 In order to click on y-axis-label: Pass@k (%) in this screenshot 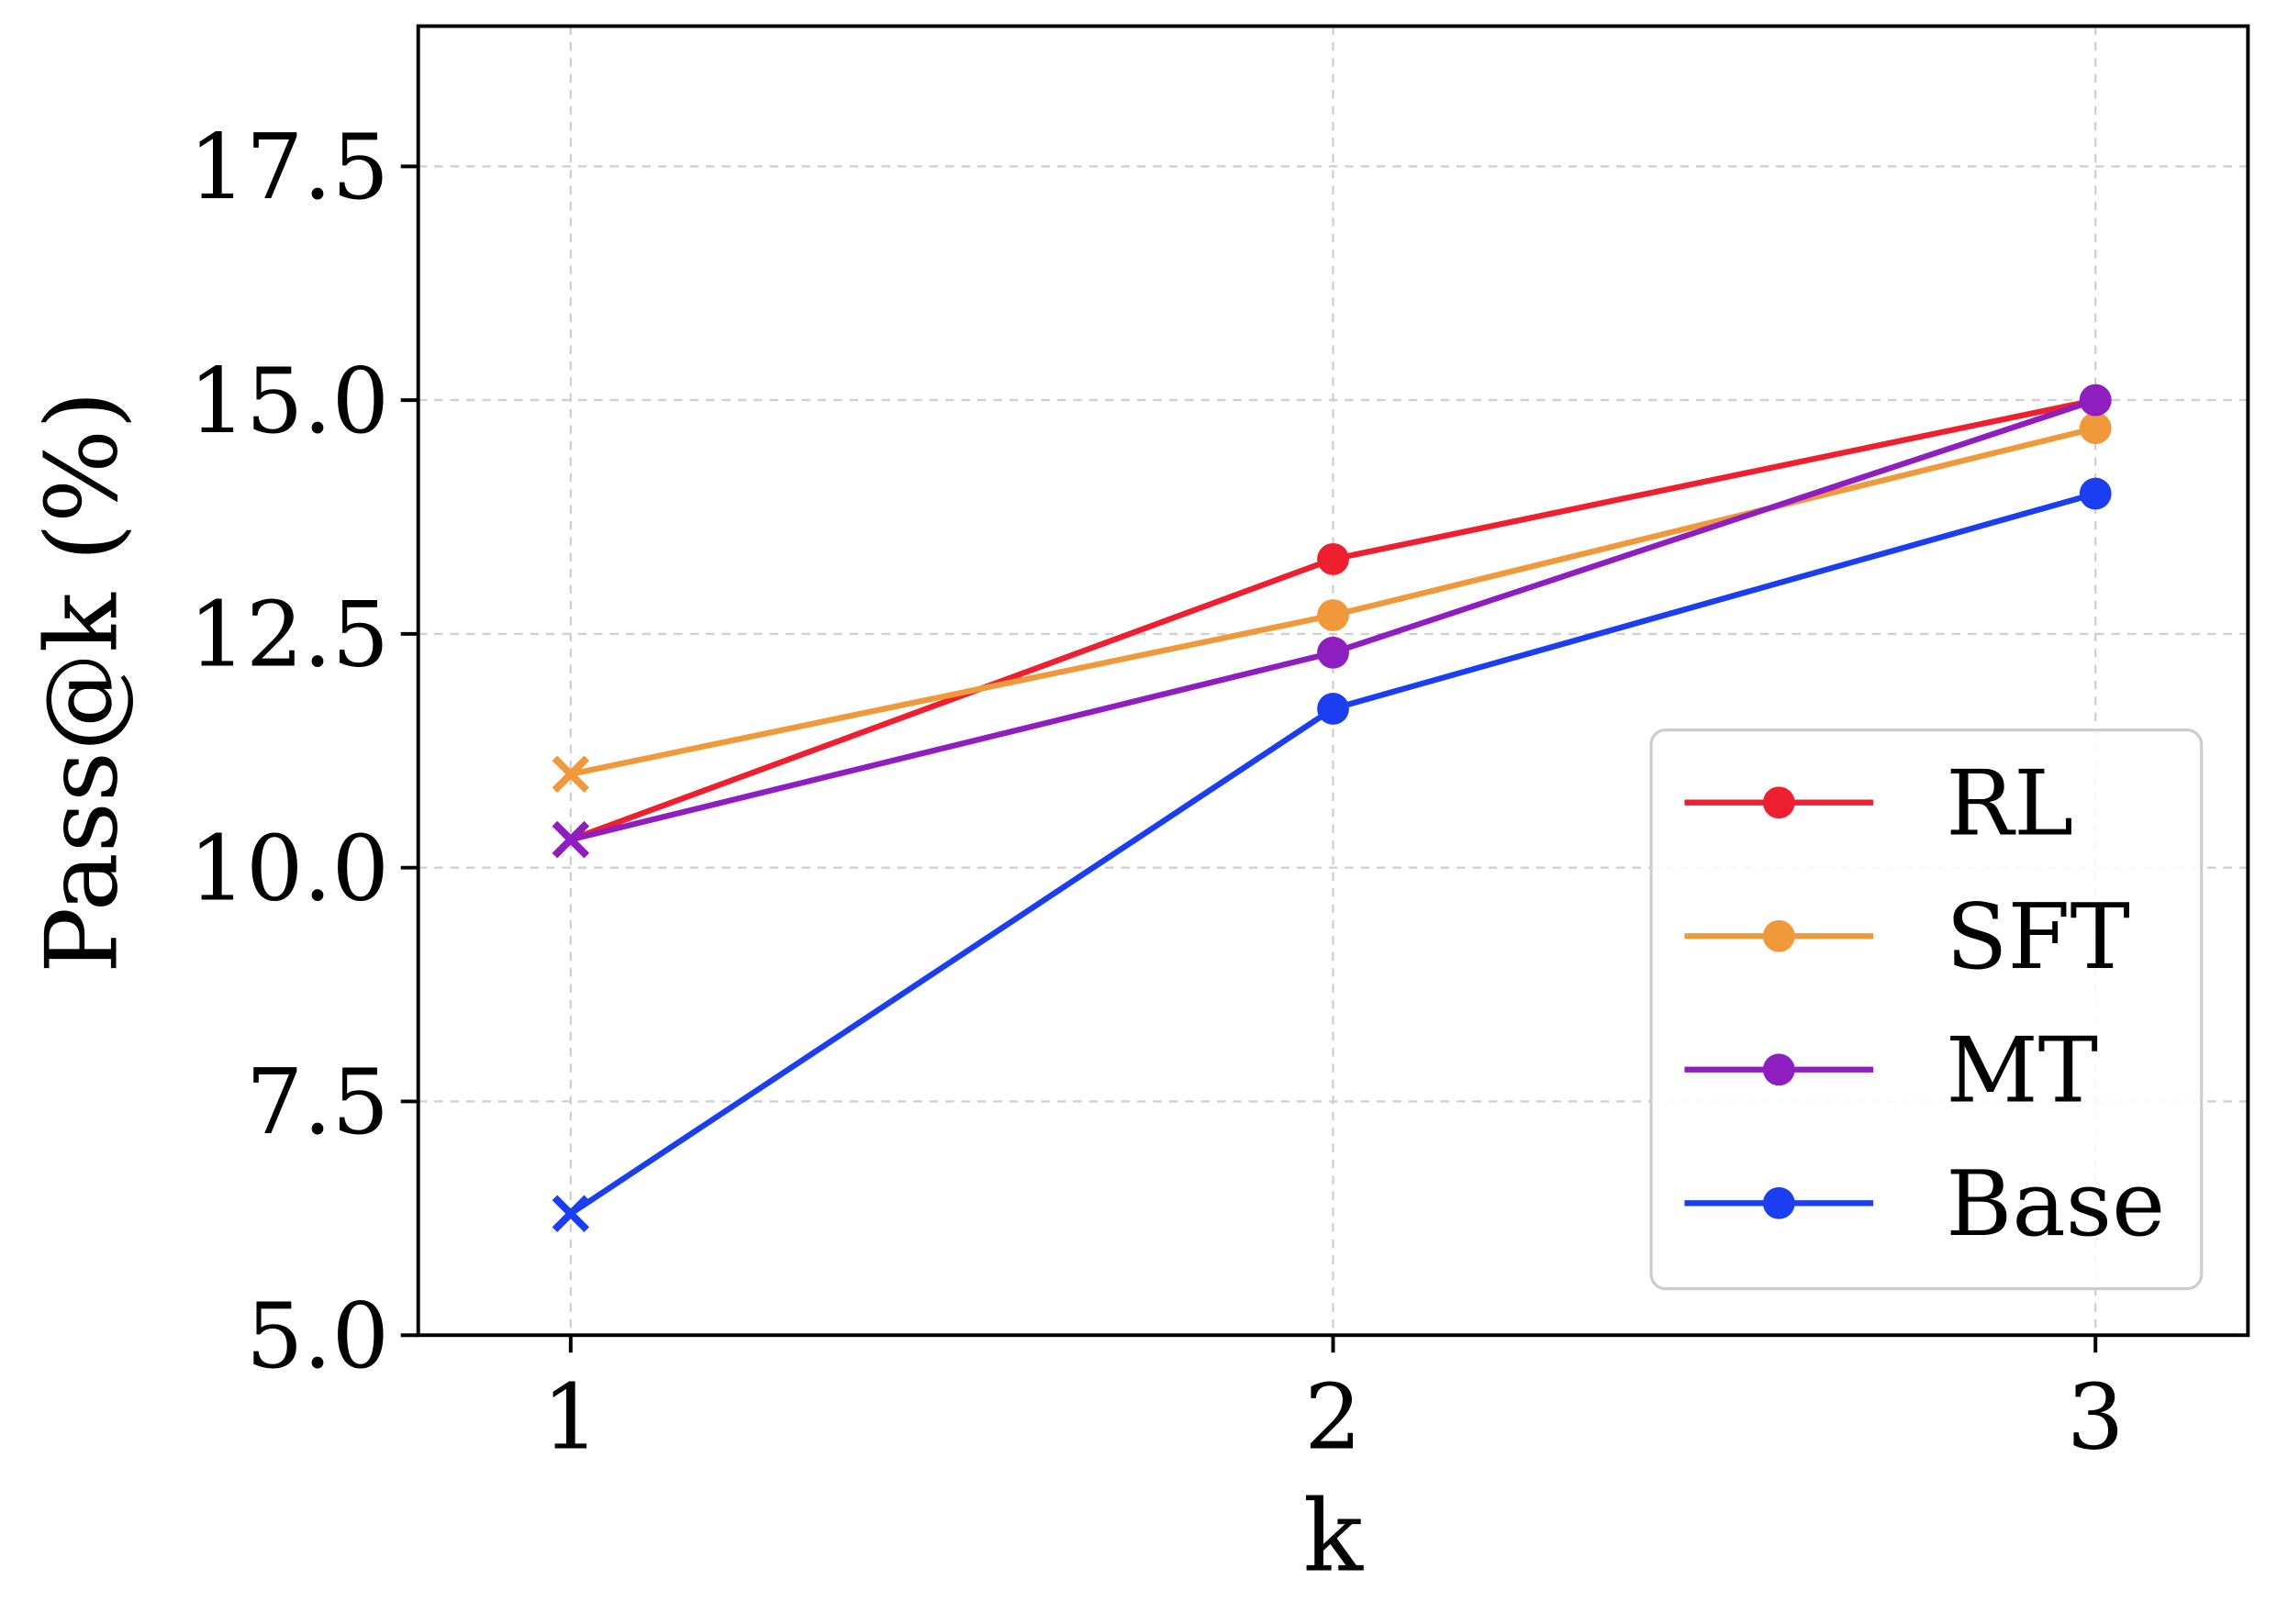, I will do `click(83, 682)`.